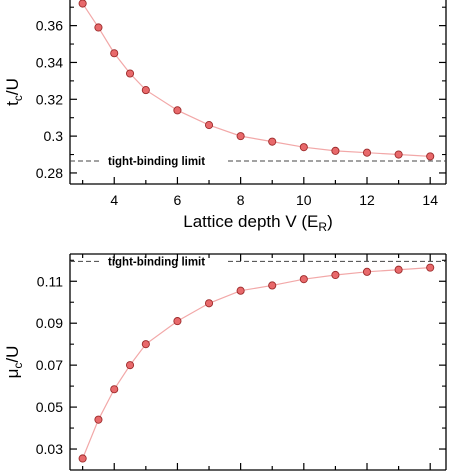 This screenshot has height=474, width=474. Describe the element at coordinates (49, 323) in the screenshot. I see `y-tick-label: 0.09` at that location.